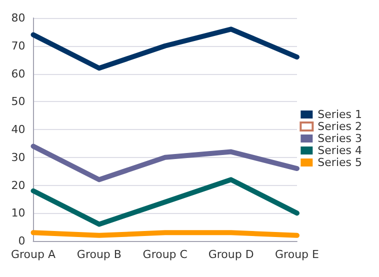  Describe the element at coordinates (99, 254) in the screenshot. I see `x-tick-label: Group B` at that location.